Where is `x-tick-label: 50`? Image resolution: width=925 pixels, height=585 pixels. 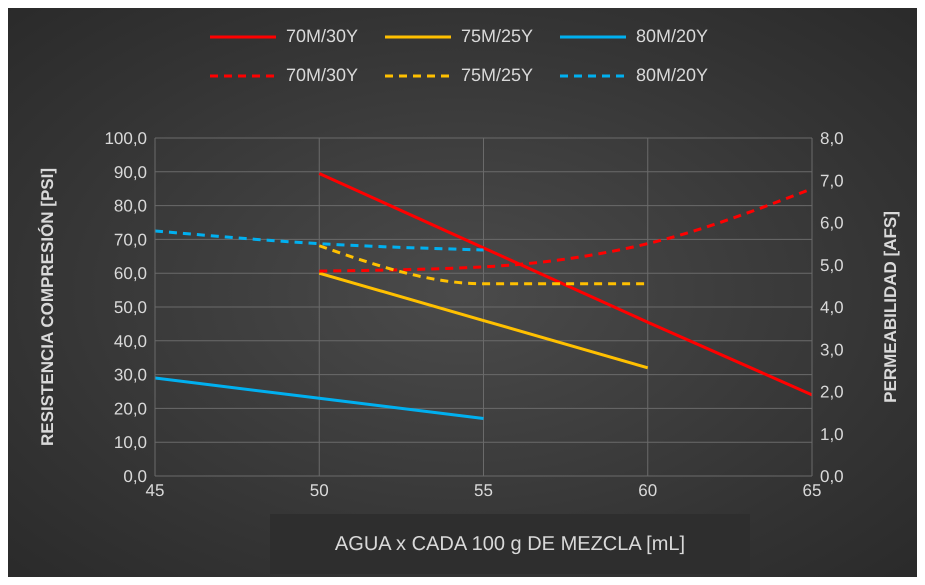 x-tick-label: 50 is located at coordinates (319, 490).